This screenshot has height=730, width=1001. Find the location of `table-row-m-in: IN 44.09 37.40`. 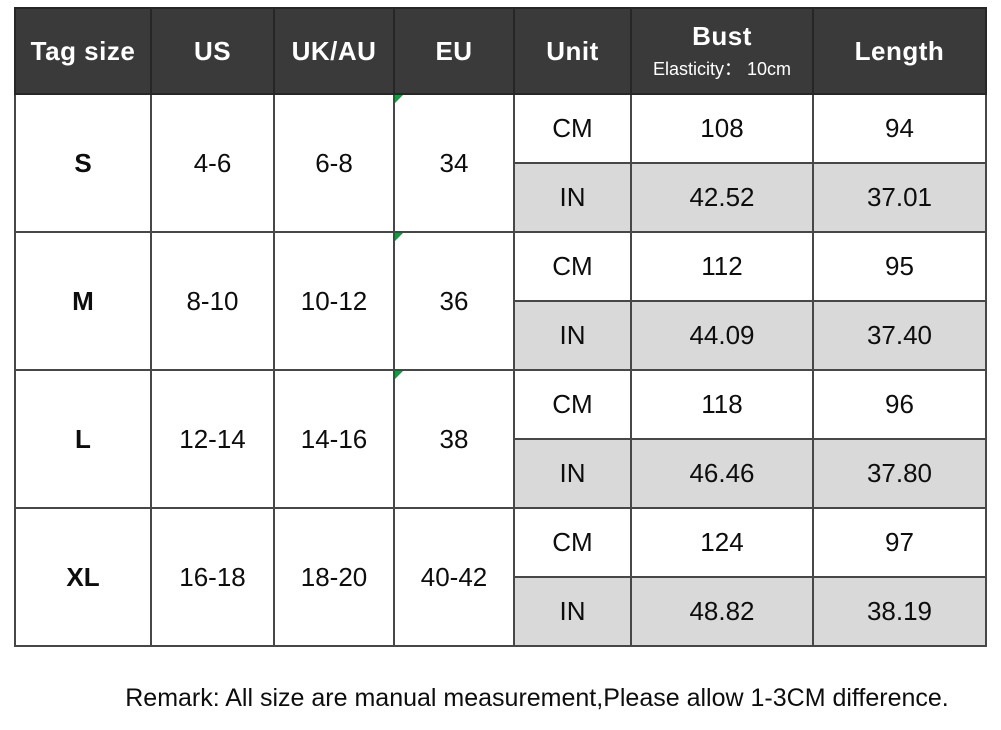

table-row-m-in: IN 44.09 37.40 is located at coordinates (501, 335).